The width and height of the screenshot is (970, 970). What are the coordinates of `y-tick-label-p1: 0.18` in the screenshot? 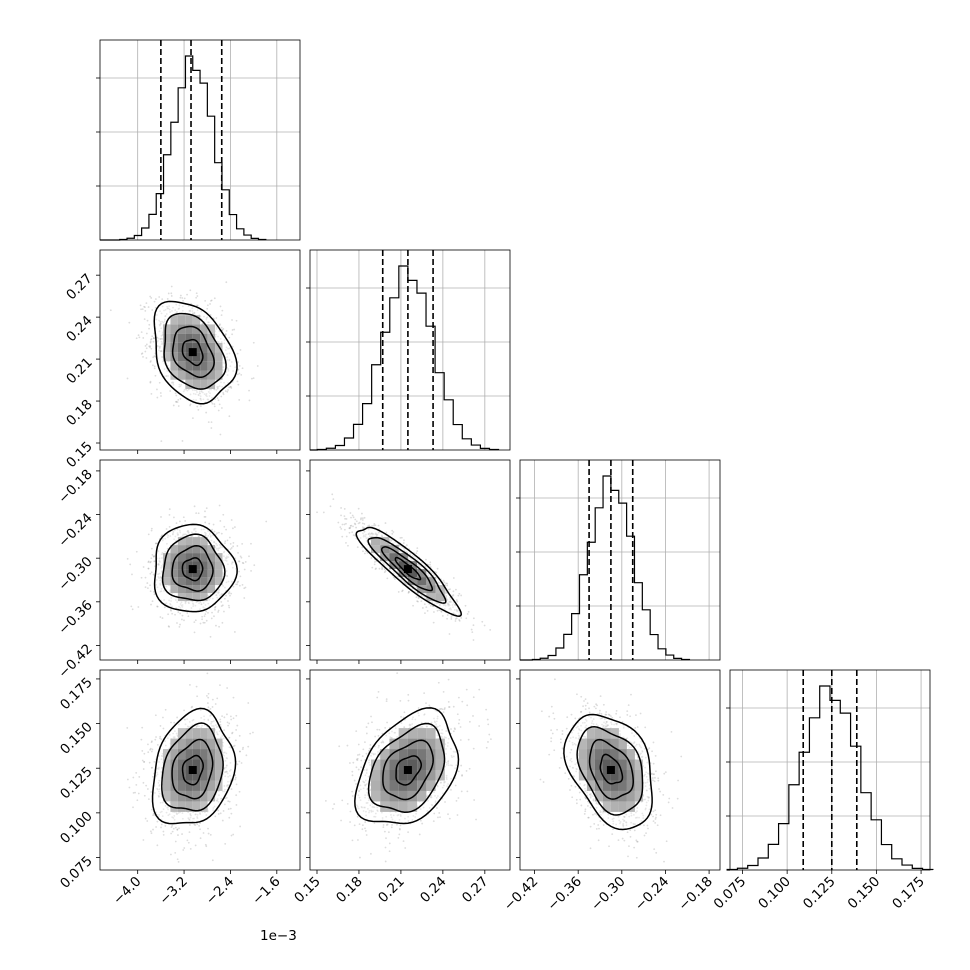 It's located at (79, 413).